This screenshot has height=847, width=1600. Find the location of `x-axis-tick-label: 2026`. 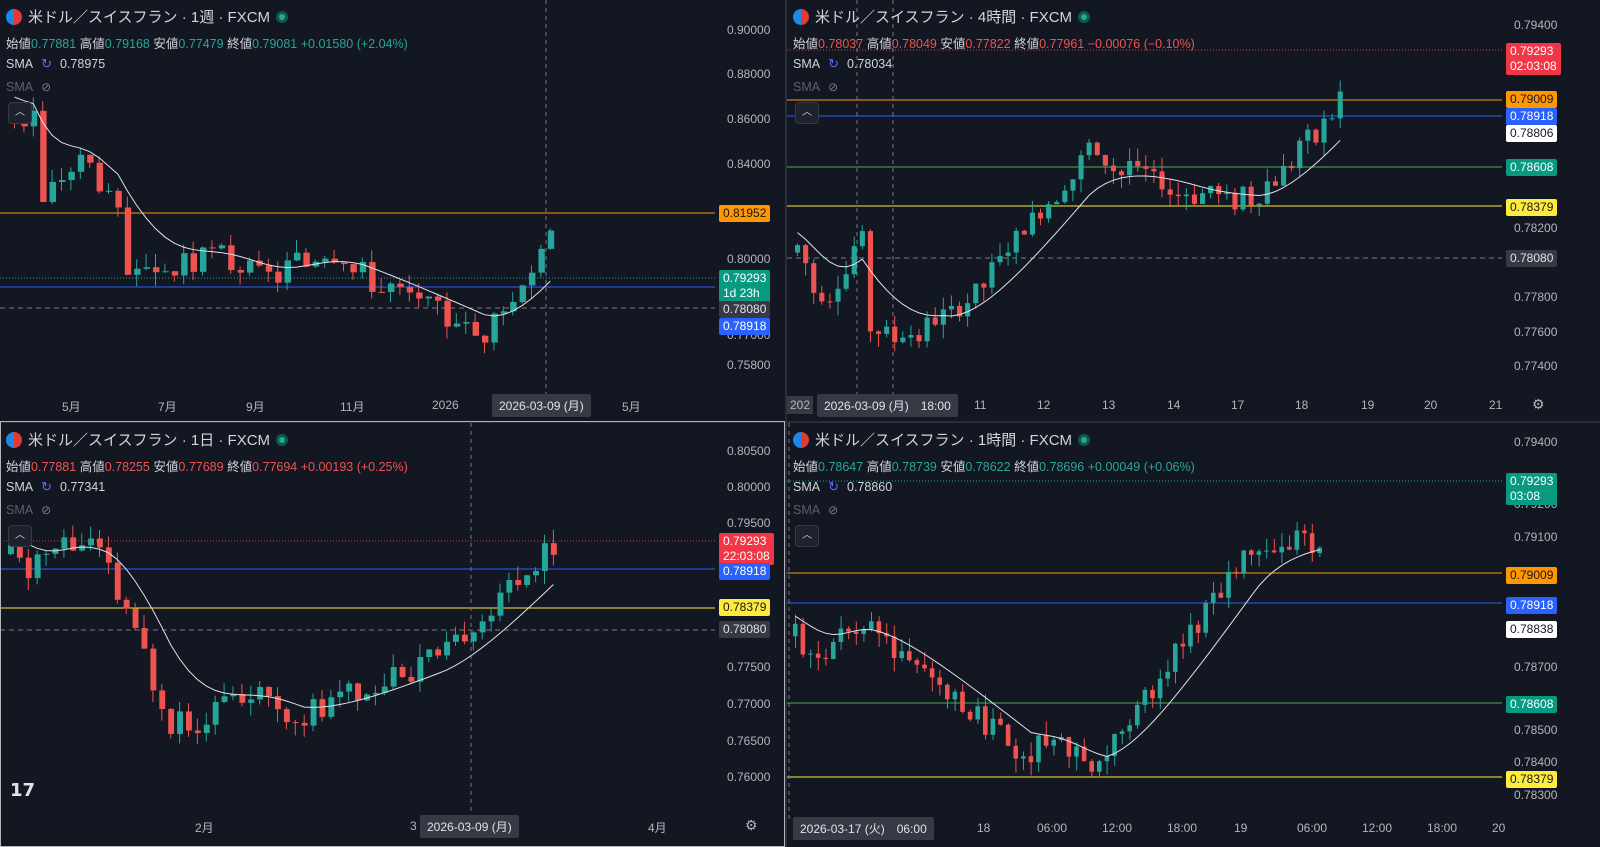

x-axis-tick-label: 2026 is located at coordinates (445, 405).